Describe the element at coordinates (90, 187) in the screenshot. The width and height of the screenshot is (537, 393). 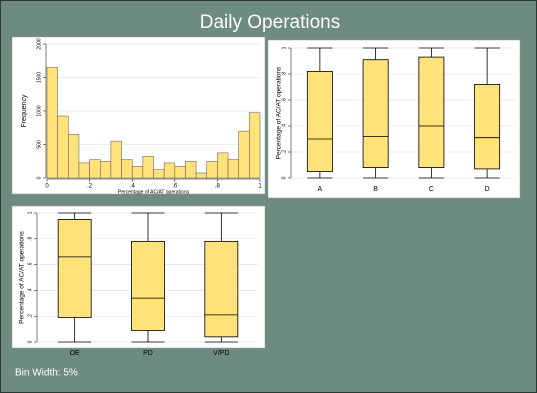
I see `x-tick-label: .2` at that location.